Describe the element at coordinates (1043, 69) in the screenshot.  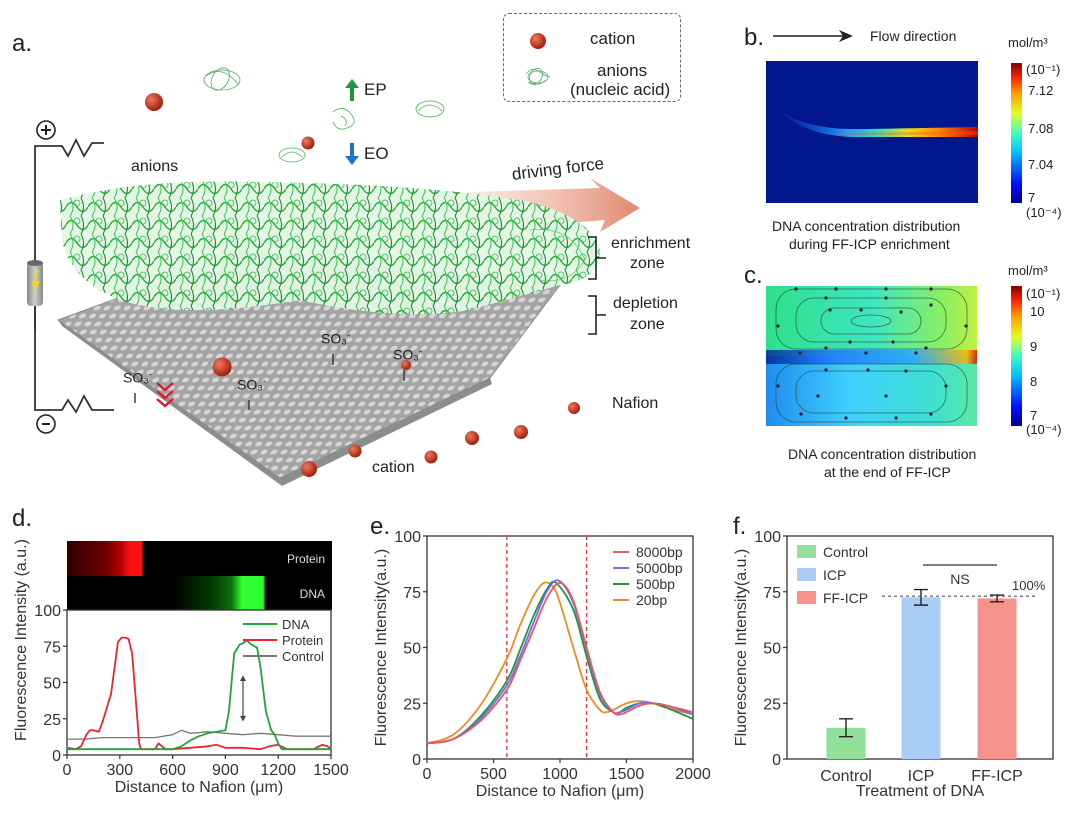
I see `colorbar-b-scale-top: (10⁻¹)` at that location.